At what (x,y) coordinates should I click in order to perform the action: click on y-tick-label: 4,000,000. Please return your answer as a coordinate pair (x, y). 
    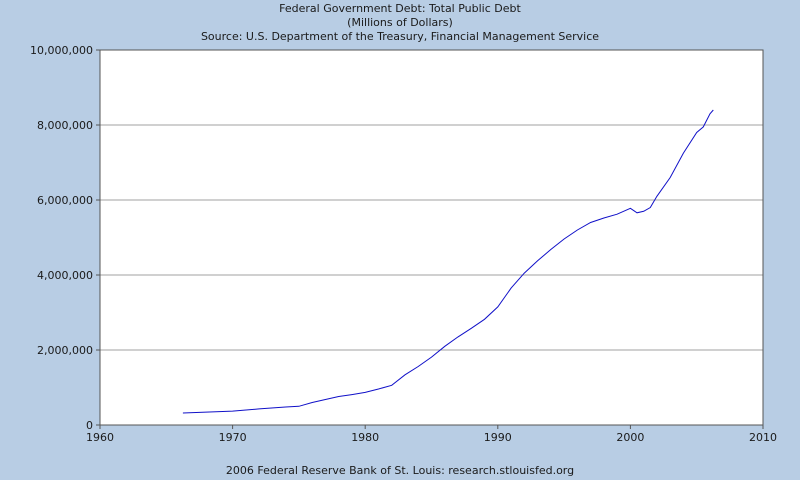
    Looking at the image, I should click on (65, 275).